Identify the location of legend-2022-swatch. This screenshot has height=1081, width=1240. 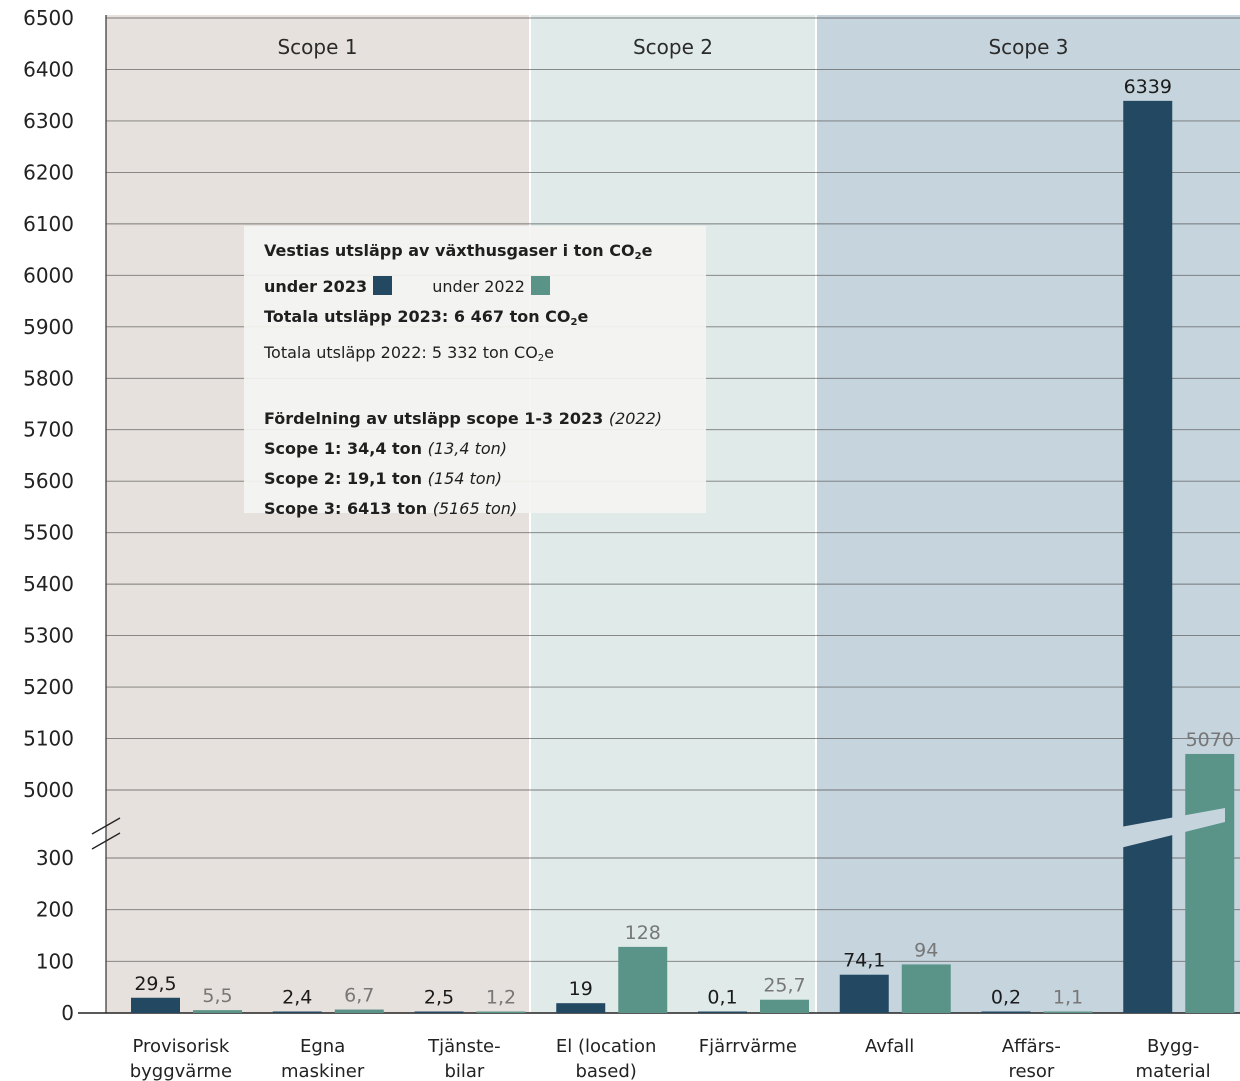
(540, 285).